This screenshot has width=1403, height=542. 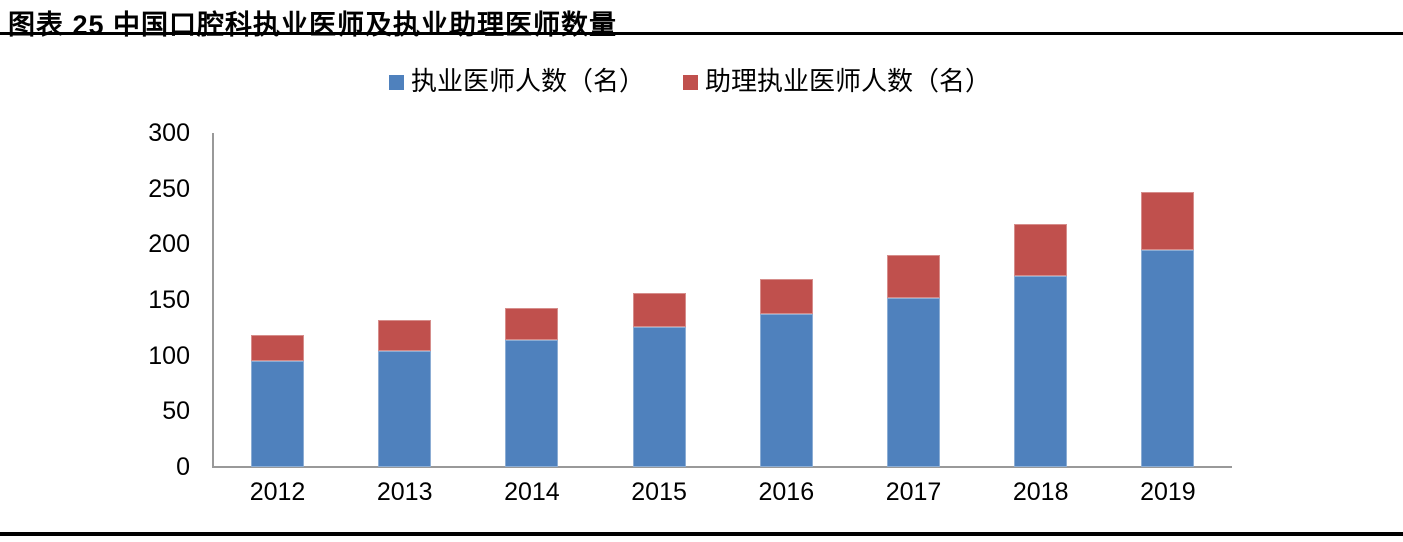 What do you see at coordinates (183, 467) in the screenshot?
I see `y-tick-label: 0` at bounding box center [183, 467].